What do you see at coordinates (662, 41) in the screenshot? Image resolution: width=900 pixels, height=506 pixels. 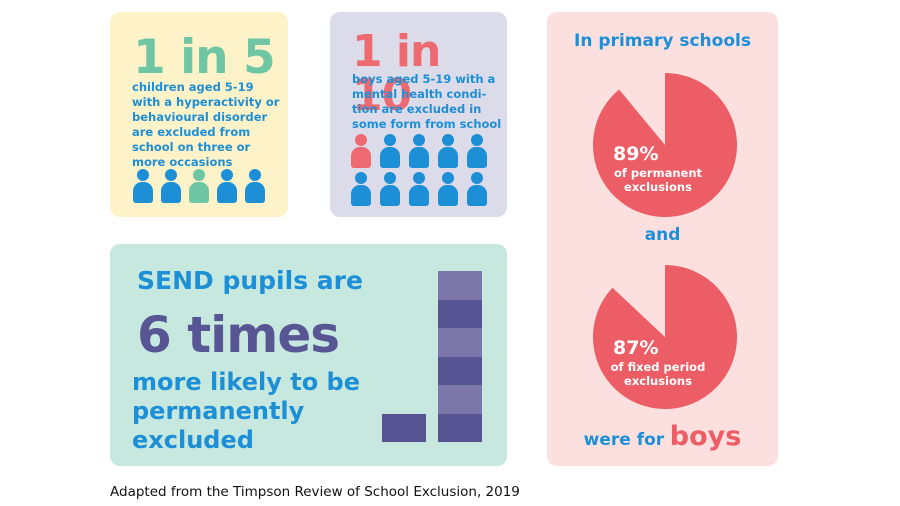 I see `primary-schools-title: In primary schools` at bounding box center [662, 41].